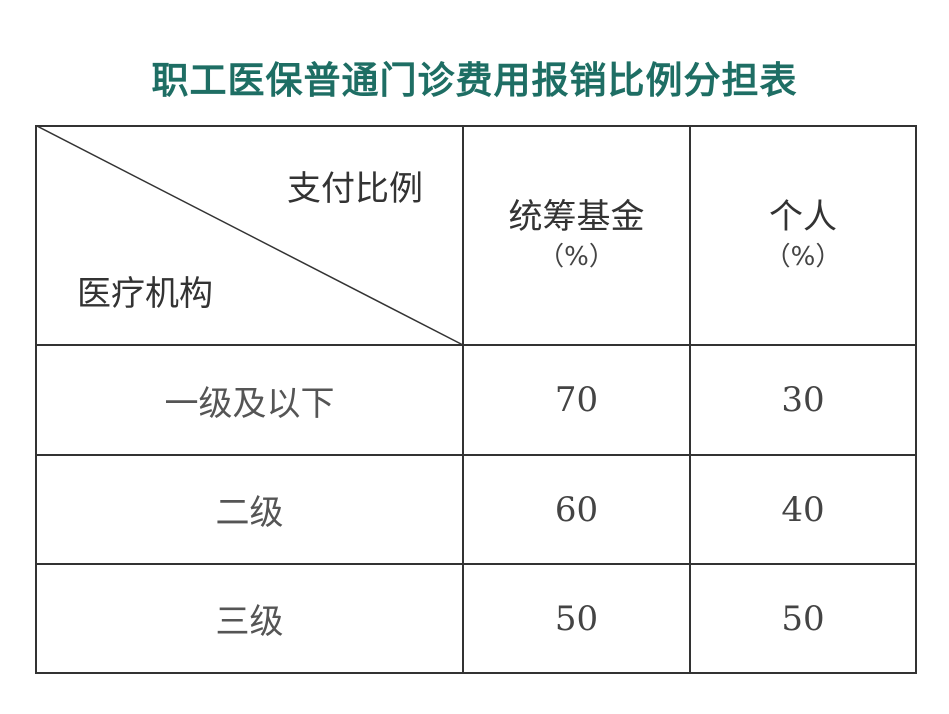 The height and width of the screenshot is (714, 949). I want to click on corner-diagonal, so click(249, 235).